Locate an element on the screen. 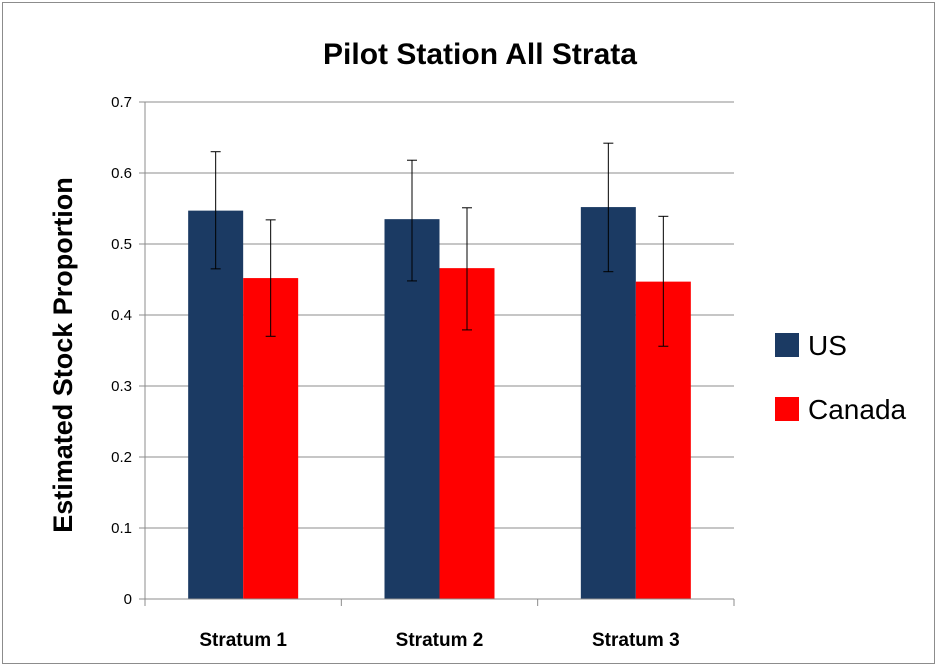 The image size is (939, 666). legend-swatch-canada is located at coordinates (787, 409).